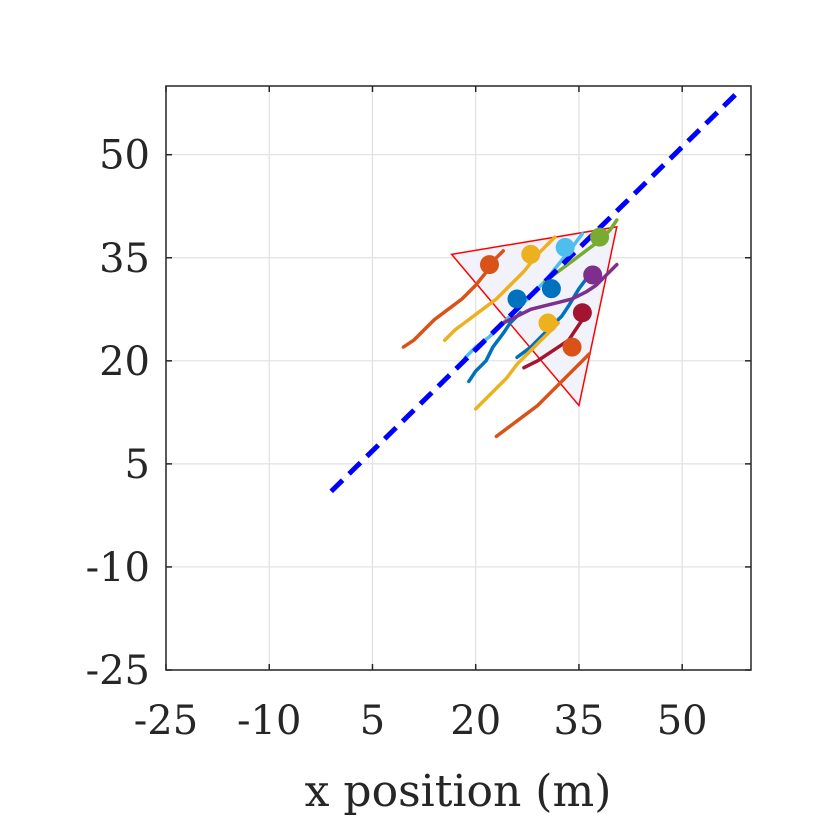 This screenshot has height=830, width=830. I want to click on x-axis-label: x position (m), so click(458, 791).